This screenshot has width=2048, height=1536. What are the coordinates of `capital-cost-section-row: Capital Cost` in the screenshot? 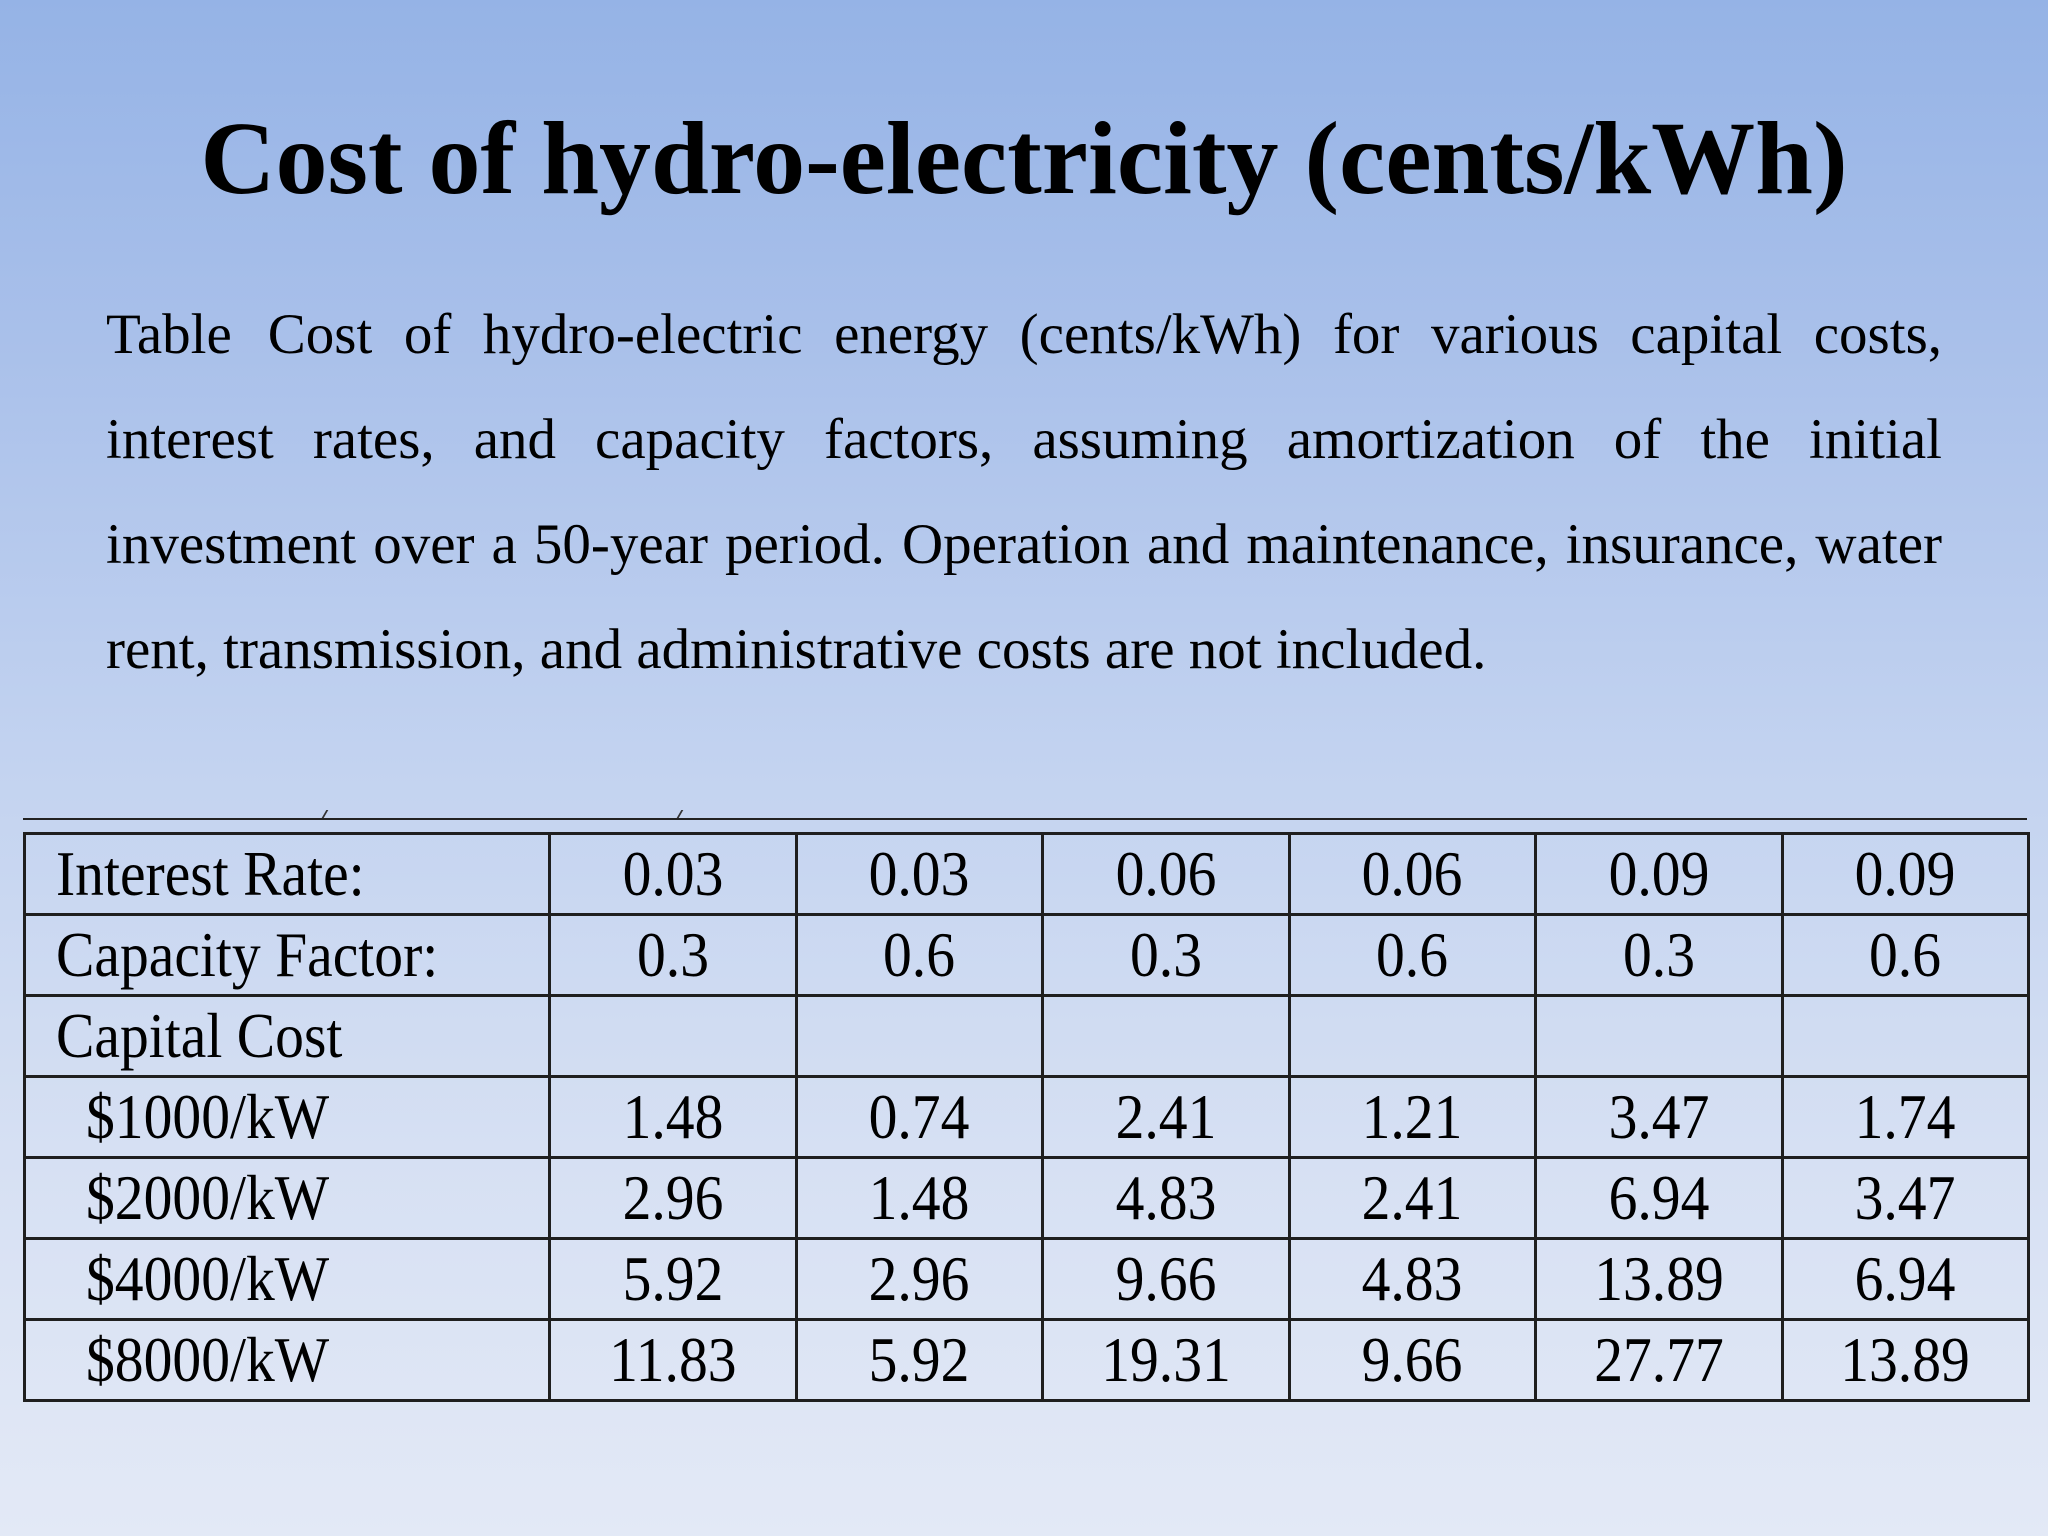 It's located at (1026, 1036).